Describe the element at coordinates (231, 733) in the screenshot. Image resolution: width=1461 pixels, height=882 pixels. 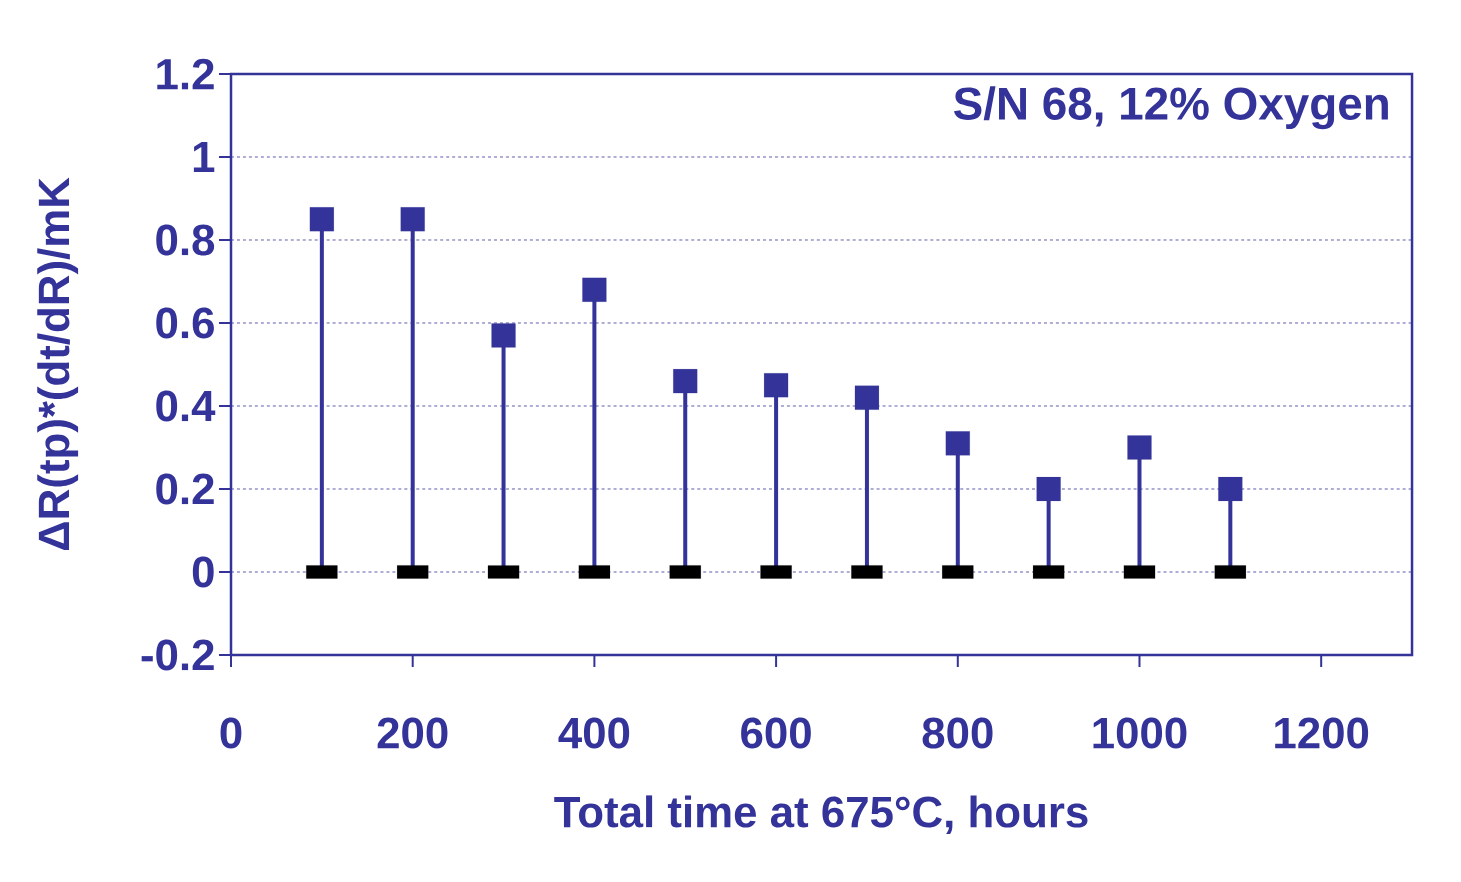
I see `x-tick-label: 0` at that location.